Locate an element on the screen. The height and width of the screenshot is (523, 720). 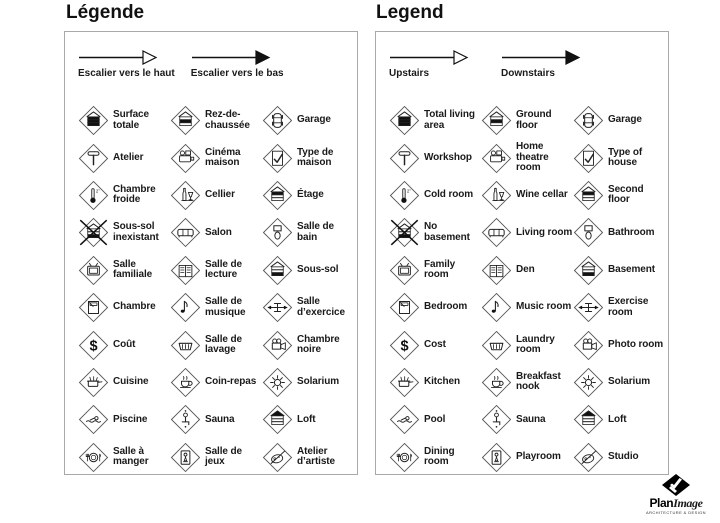
logo-image-text: Image is located at coordinates (688, 503).